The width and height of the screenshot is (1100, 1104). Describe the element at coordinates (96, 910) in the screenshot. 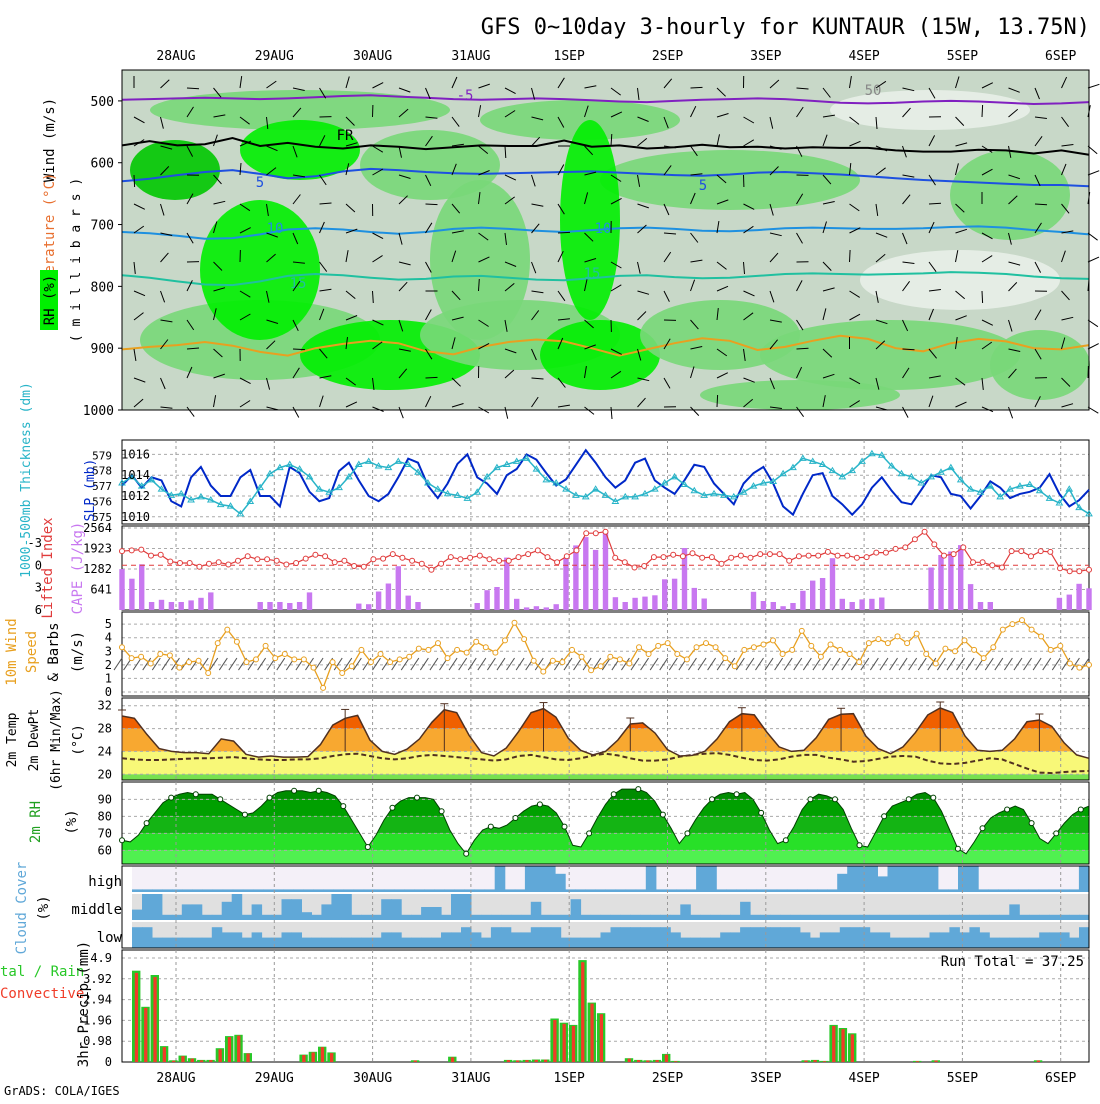

I see `cloud-level-label: middle` at that location.